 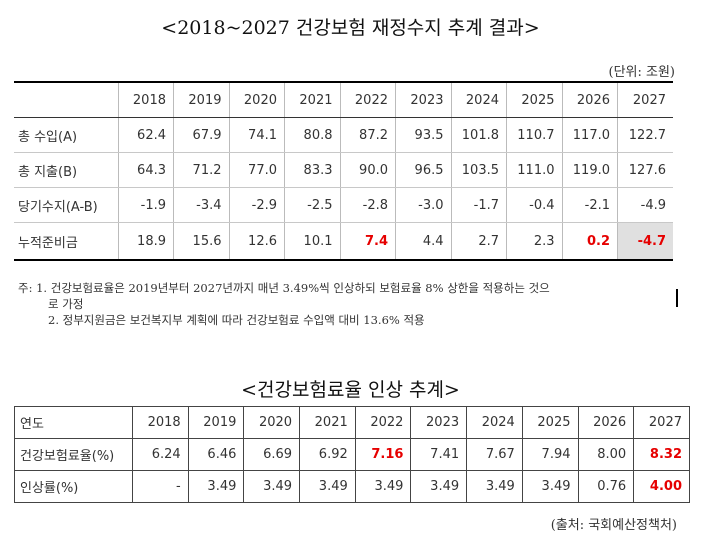 What do you see at coordinates (201, 205) in the screenshot?
I see `table-cell: -3.4` at bounding box center [201, 205].